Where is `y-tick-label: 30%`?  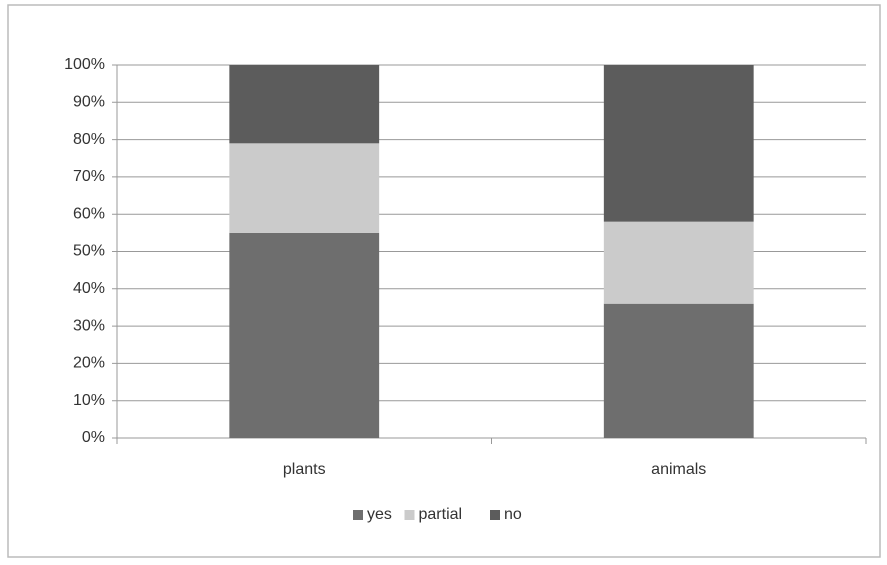
y-tick-label: 30% is located at coordinates (89, 325).